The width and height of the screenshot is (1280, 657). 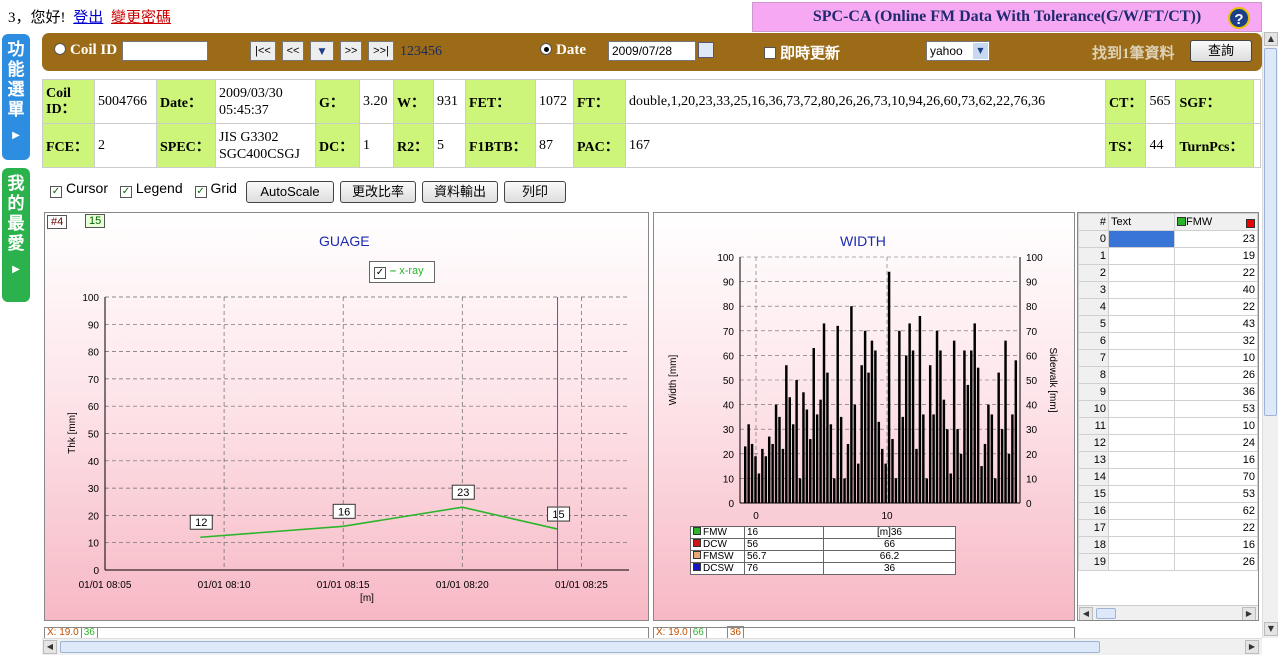 What do you see at coordinates (1239, 18) in the screenshot?
I see `help-icon: ?` at bounding box center [1239, 18].